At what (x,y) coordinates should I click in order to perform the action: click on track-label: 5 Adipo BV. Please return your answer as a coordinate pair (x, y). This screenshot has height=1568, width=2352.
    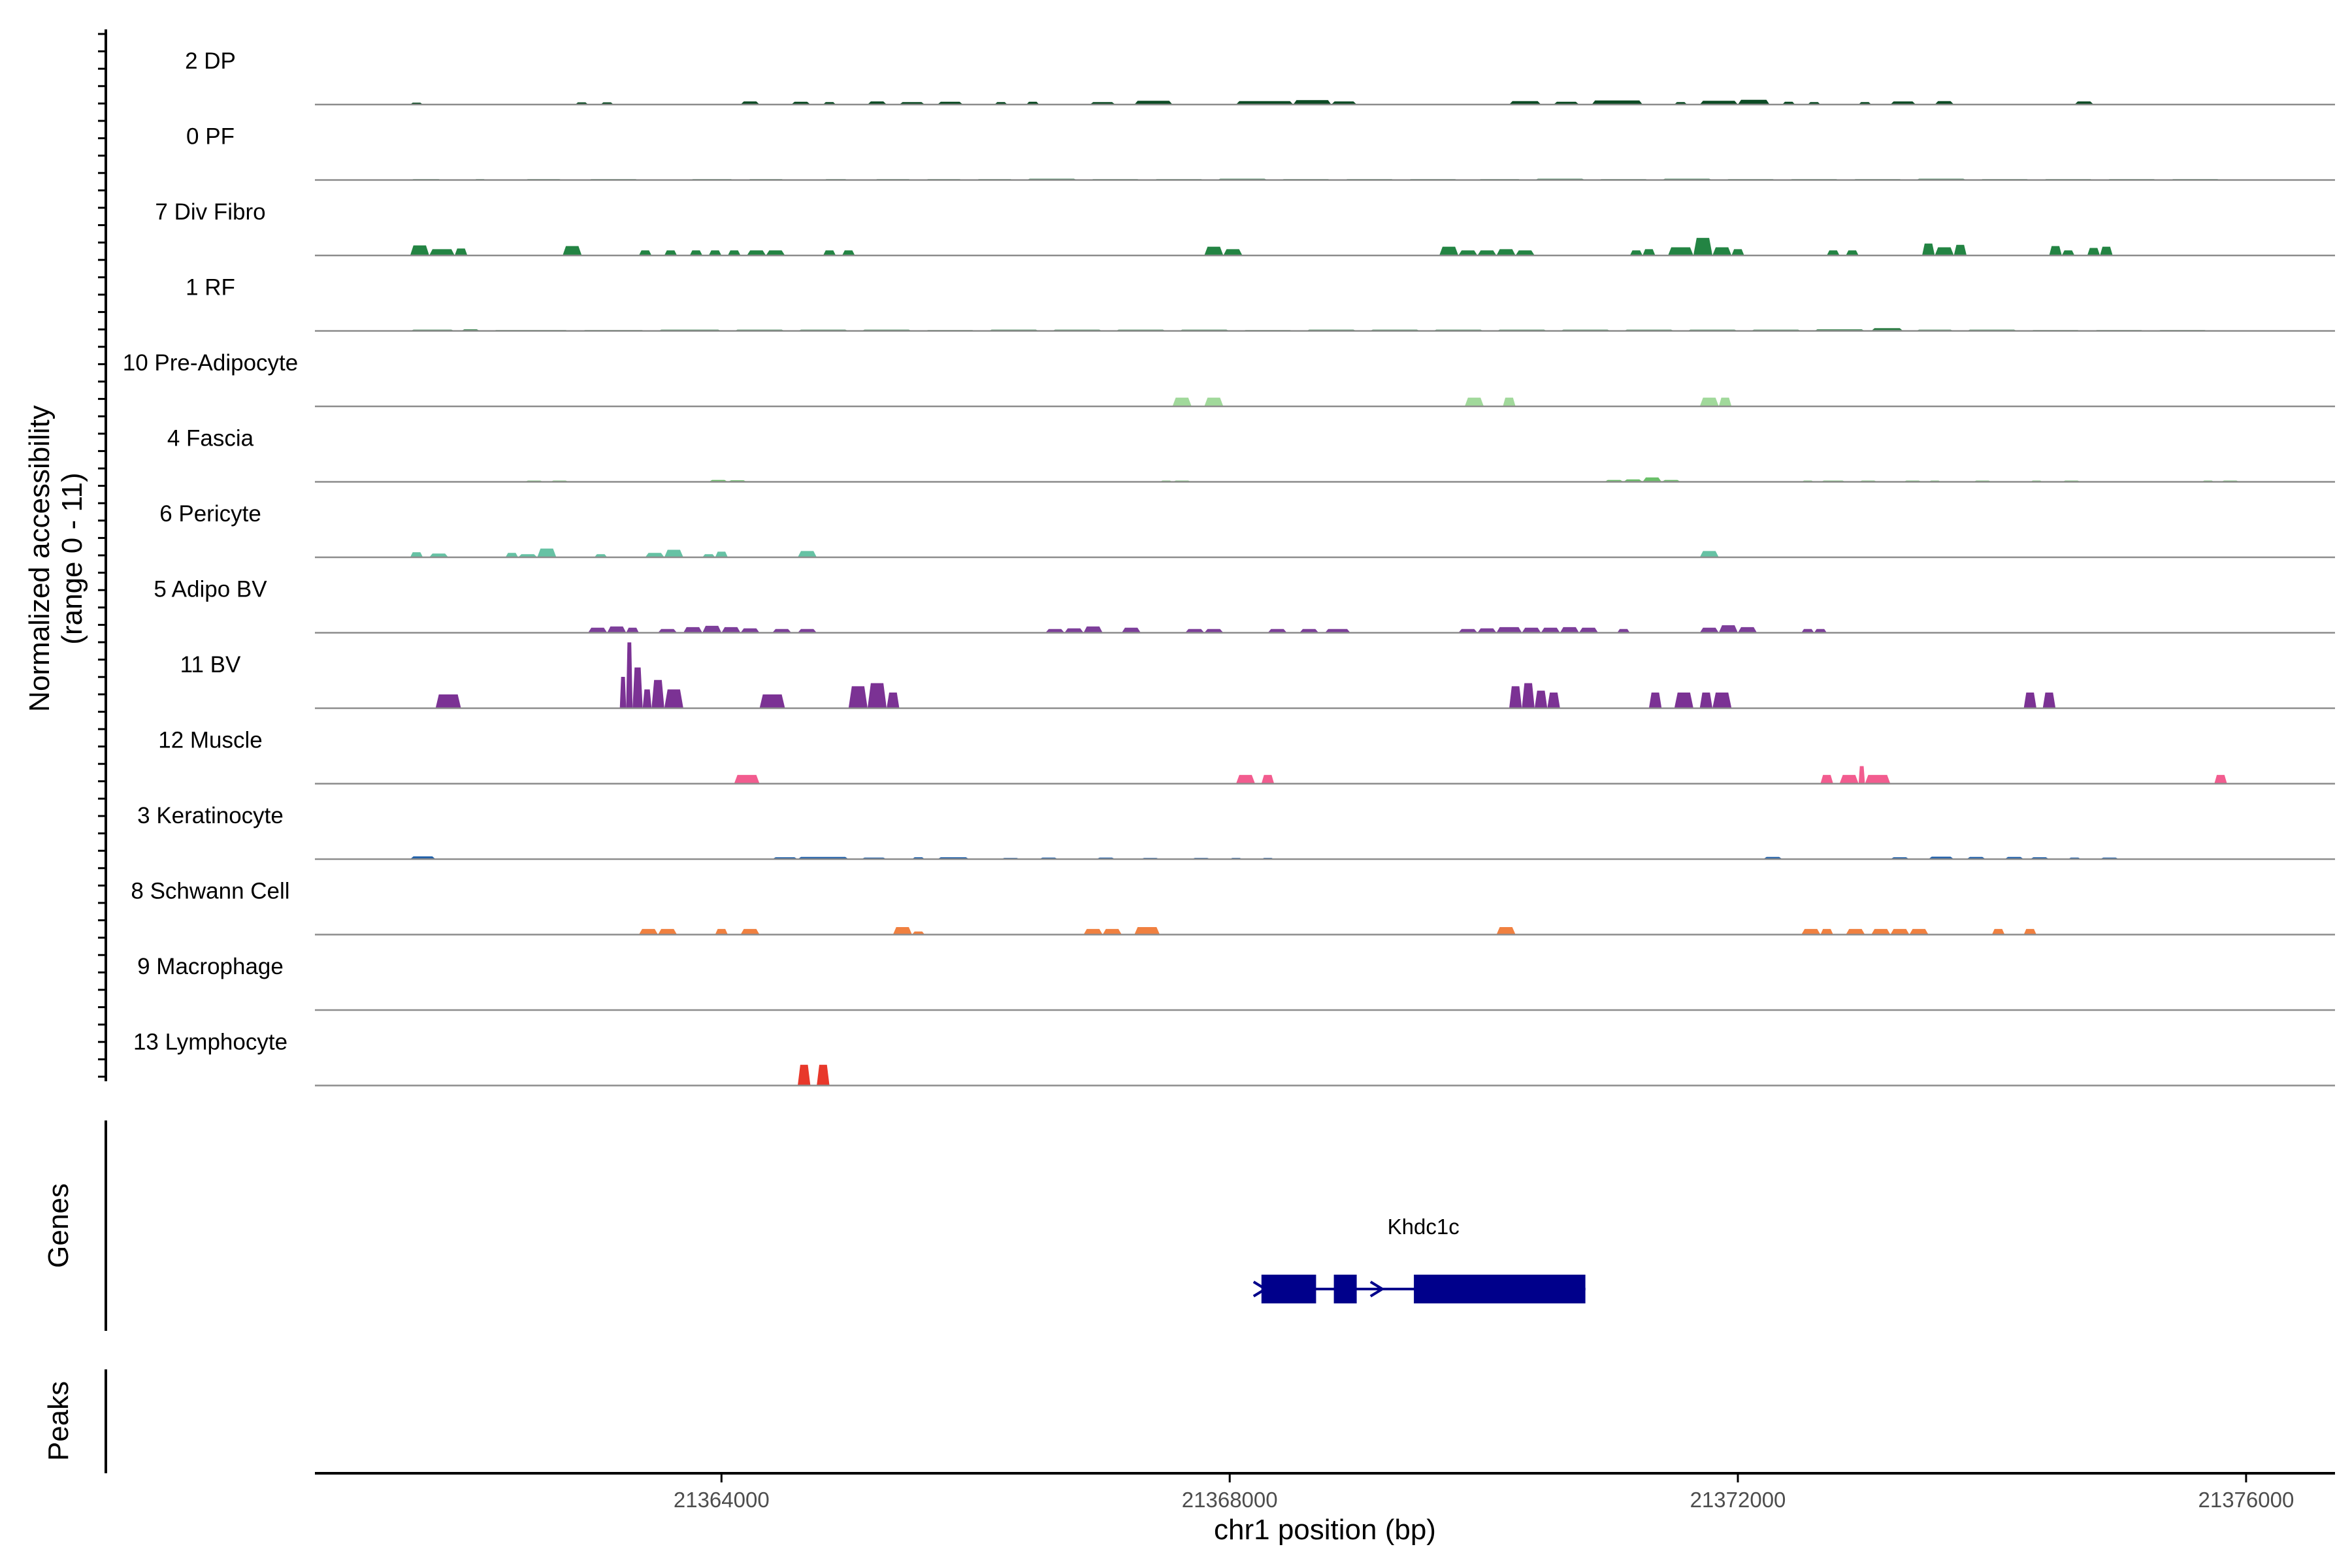
    Looking at the image, I should click on (210, 589).